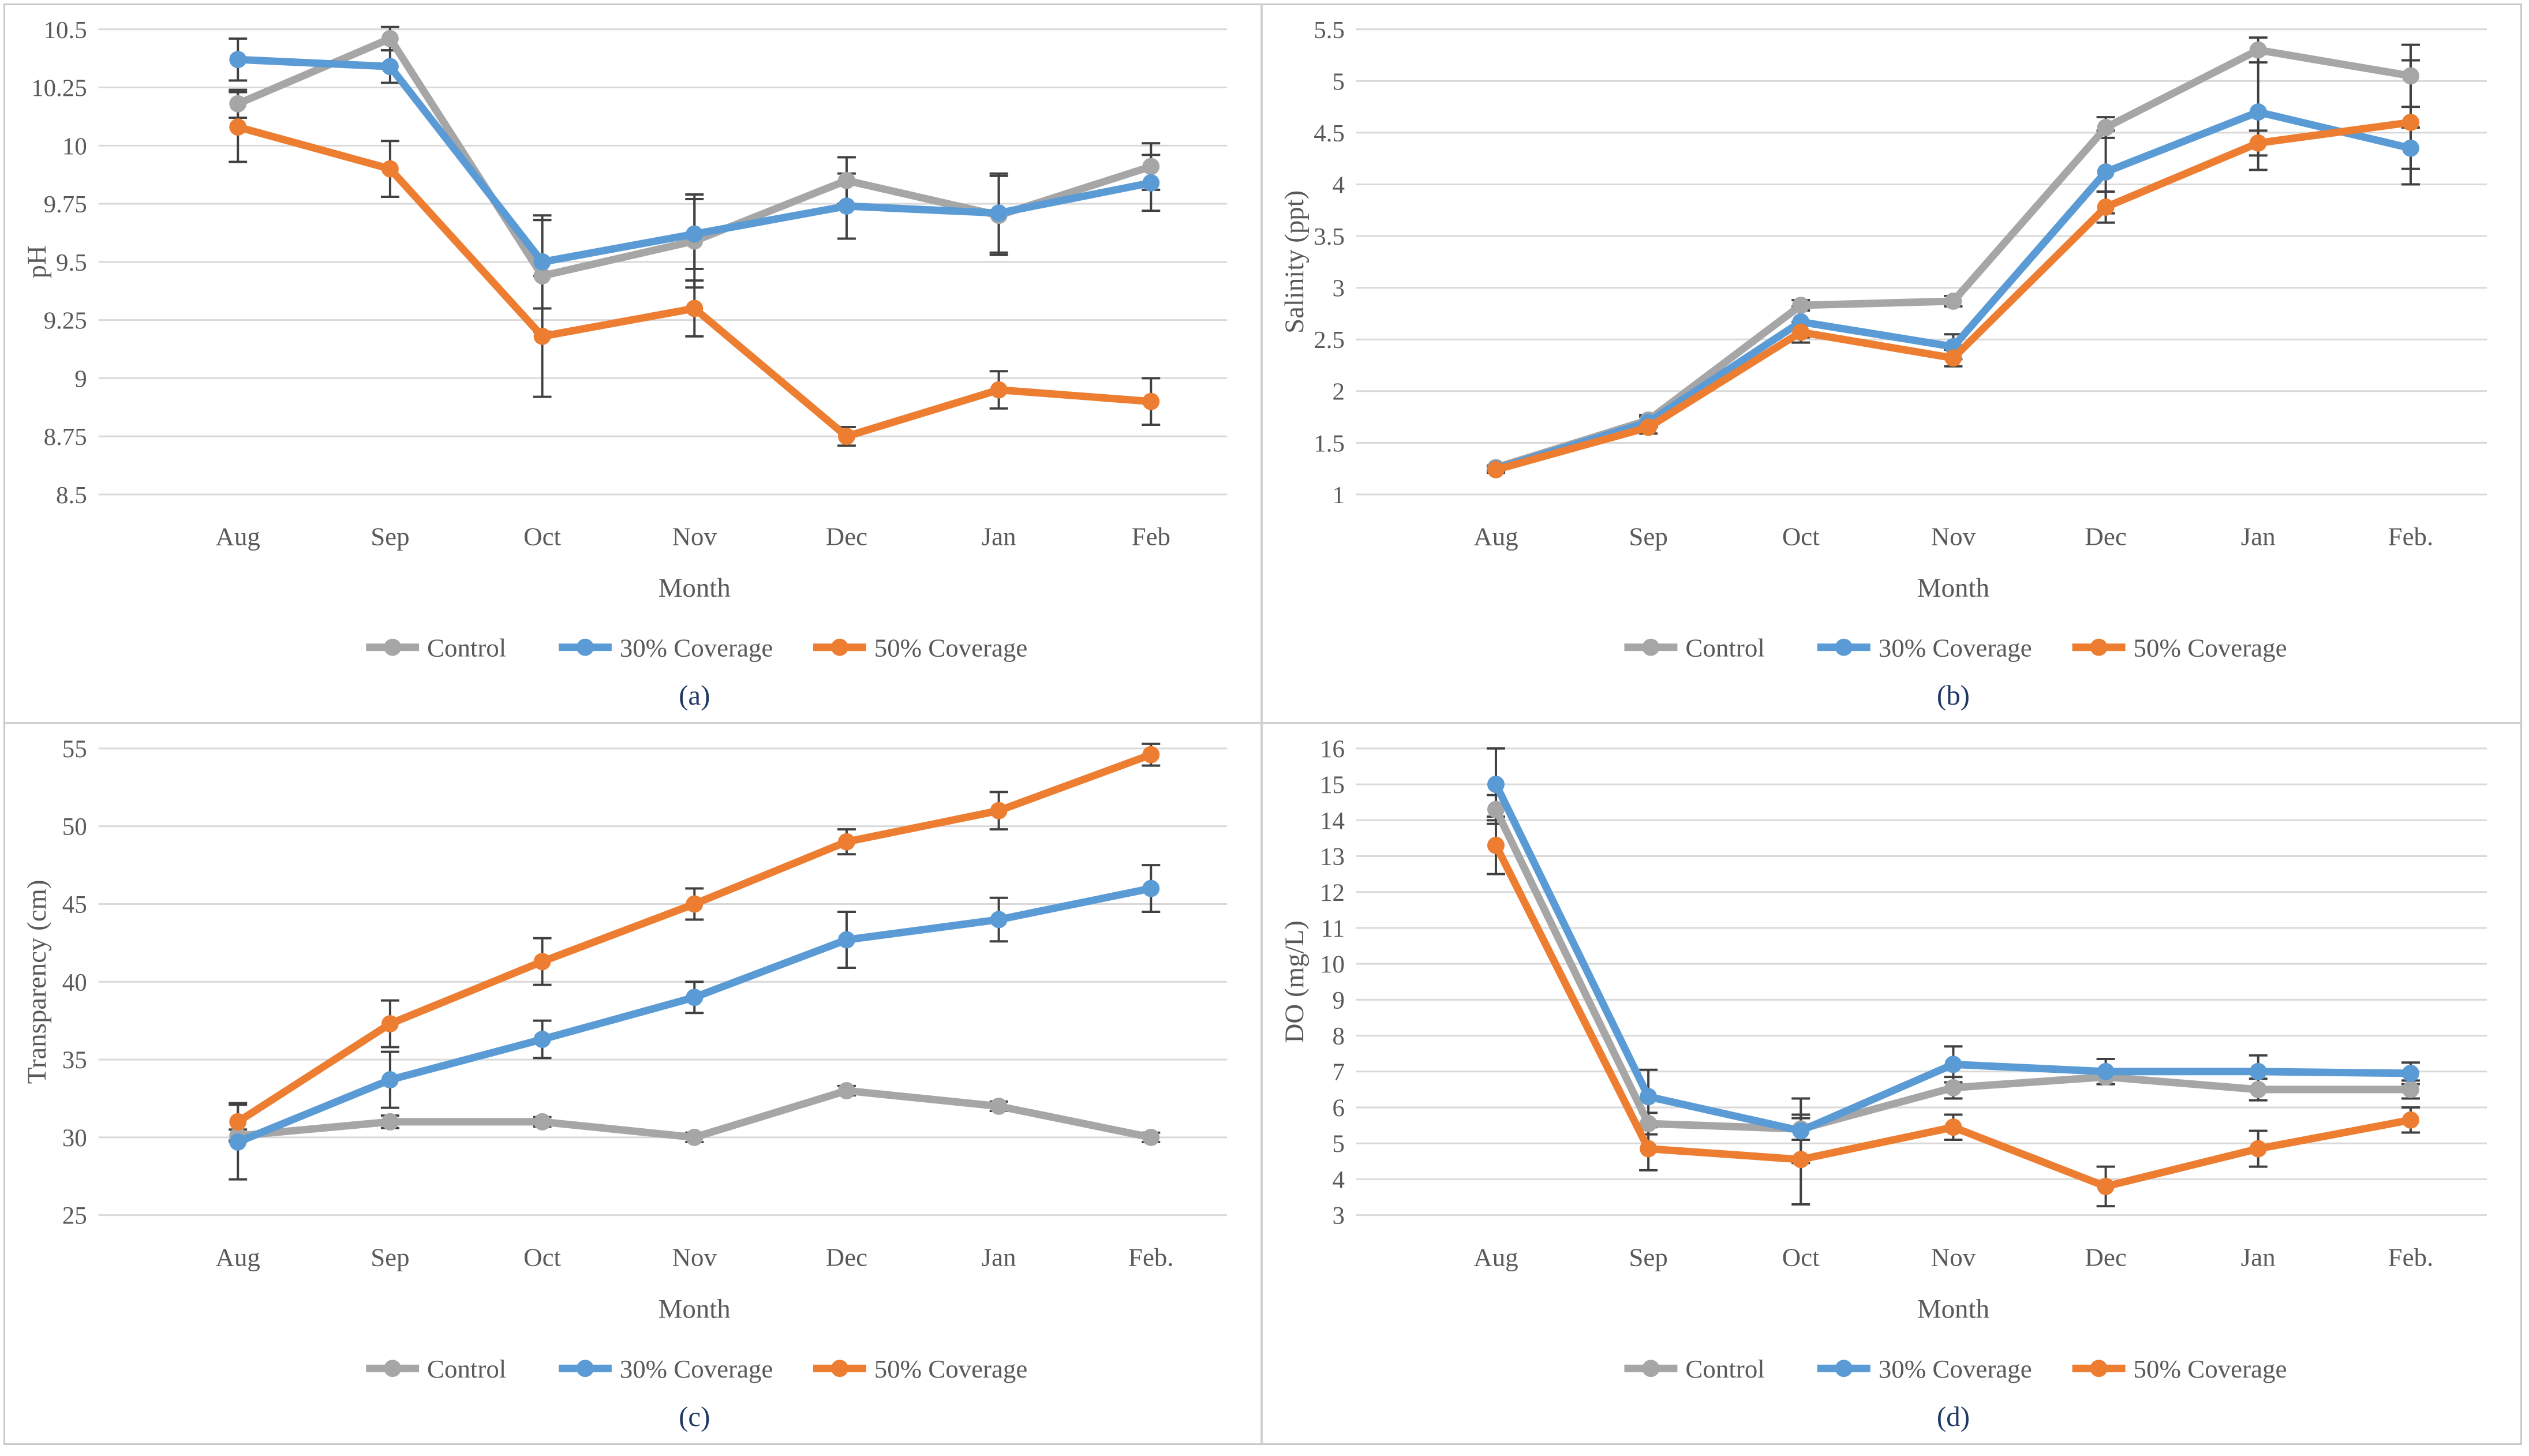 The height and width of the screenshot is (1456, 2529). What do you see at coordinates (1333, 786) in the screenshot?
I see `y-tick-label: 15` at bounding box center [1333, 786].